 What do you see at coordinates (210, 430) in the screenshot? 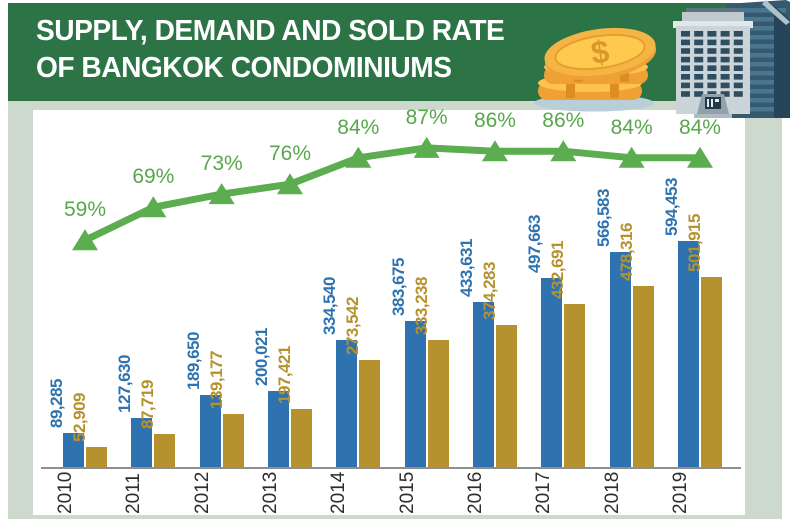
I see `supply-bar-2012` at bounding box center [210, 430].